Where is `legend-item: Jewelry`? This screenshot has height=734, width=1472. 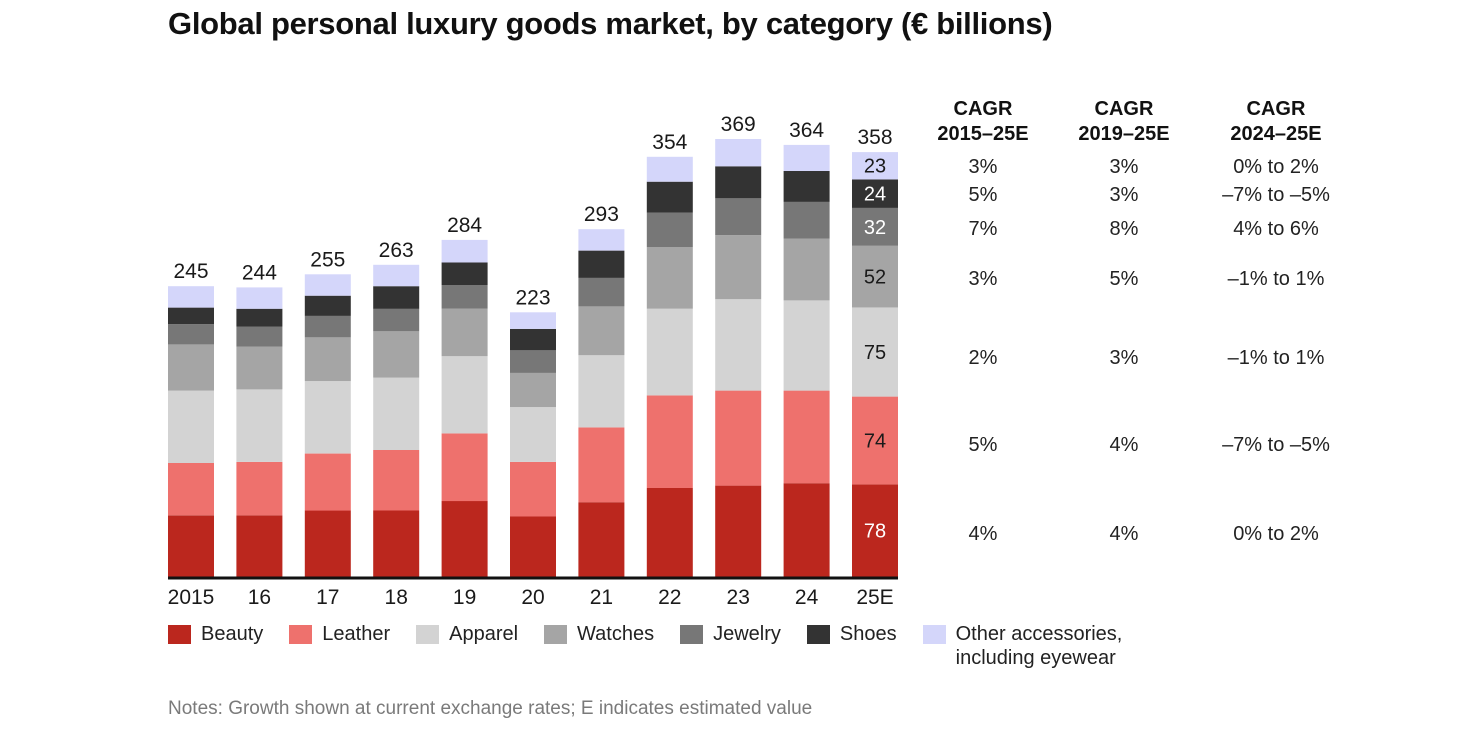
legend-item: Jewelry is located at coordinates (730, 634).